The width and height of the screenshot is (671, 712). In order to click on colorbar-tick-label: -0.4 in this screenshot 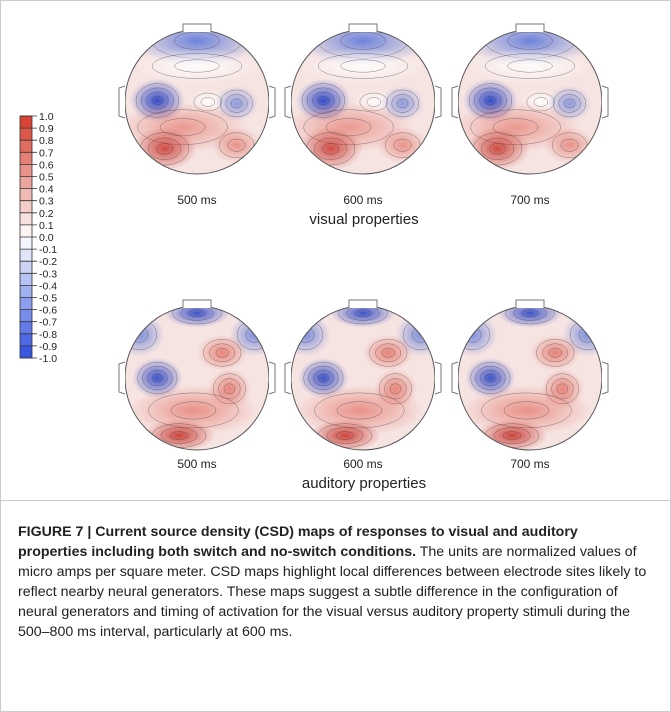, I will do `click(48, 286)`.